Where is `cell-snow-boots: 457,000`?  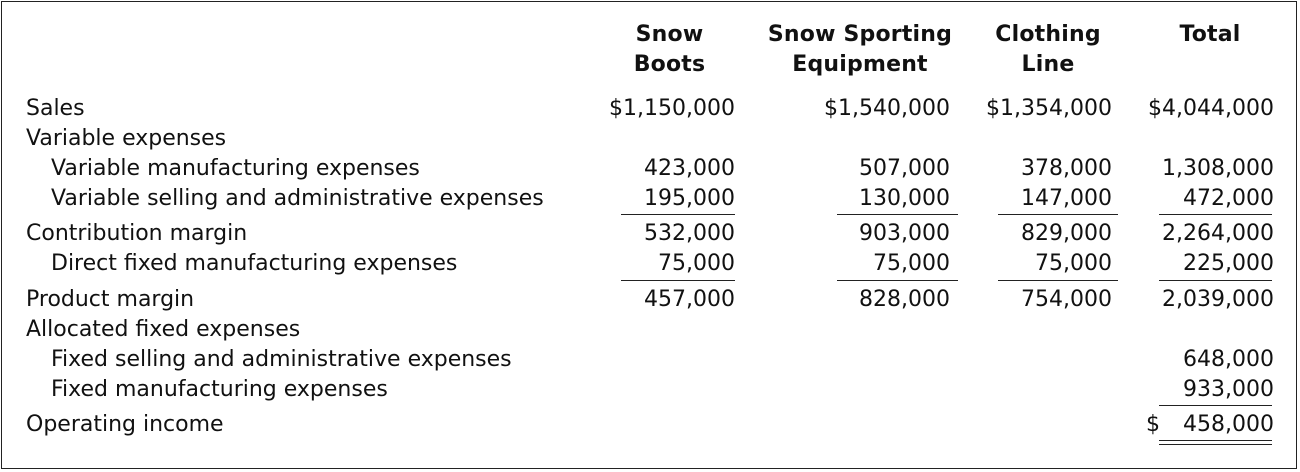 cell-snow-boots: 457,000 is located at coordinates (689, 299).